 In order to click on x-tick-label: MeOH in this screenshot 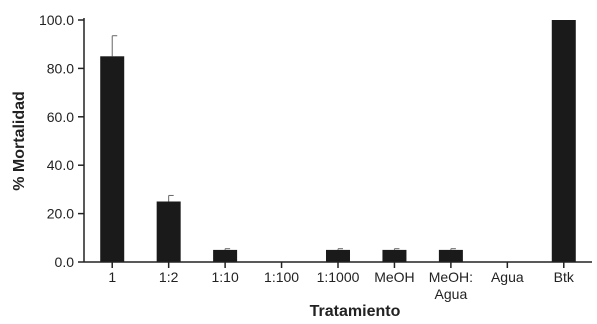, I will do `click(394, 277)`.